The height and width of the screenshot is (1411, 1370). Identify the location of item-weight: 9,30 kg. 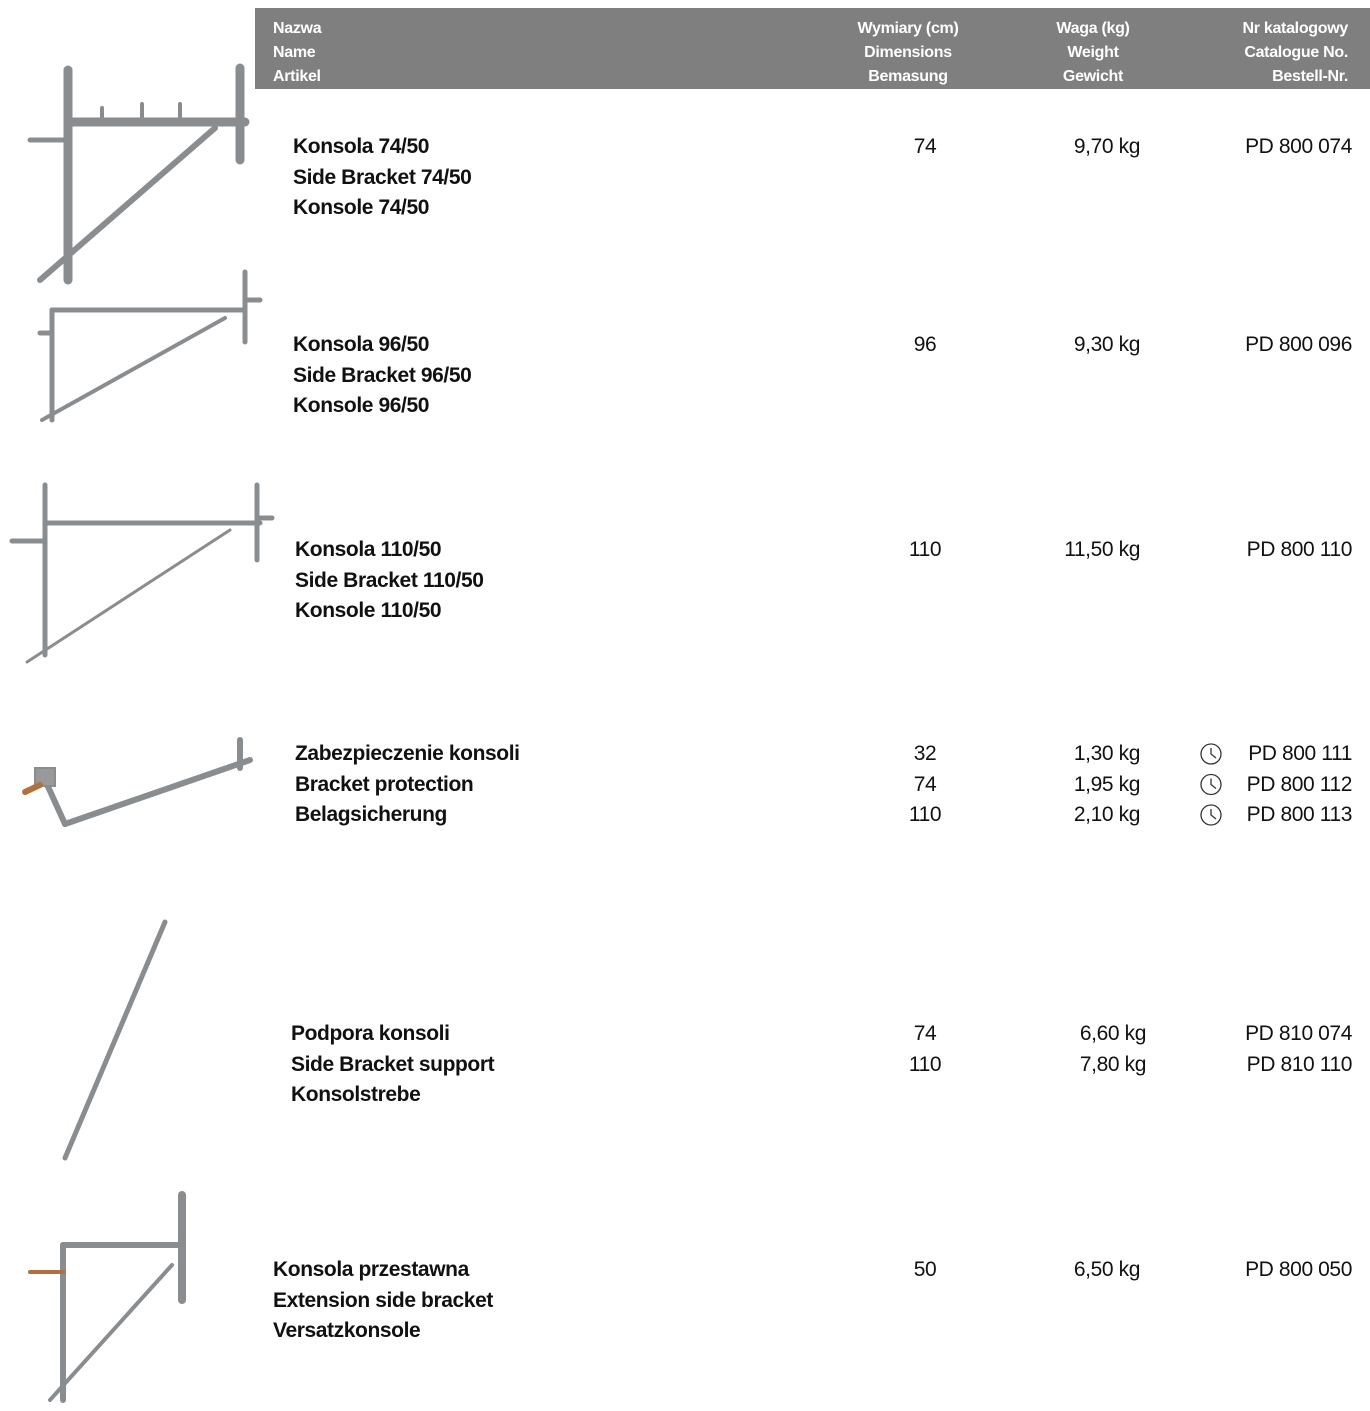
(1107, 345).